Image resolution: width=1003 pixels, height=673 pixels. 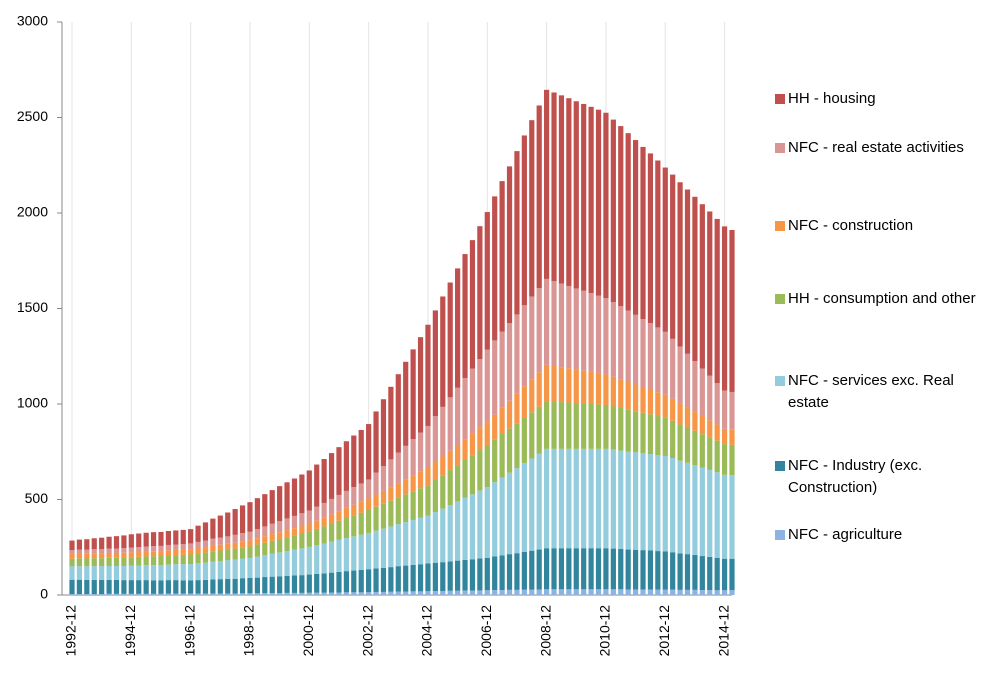 I want to click on x-tick-label: 2000-12, so click(x=308, y=631).